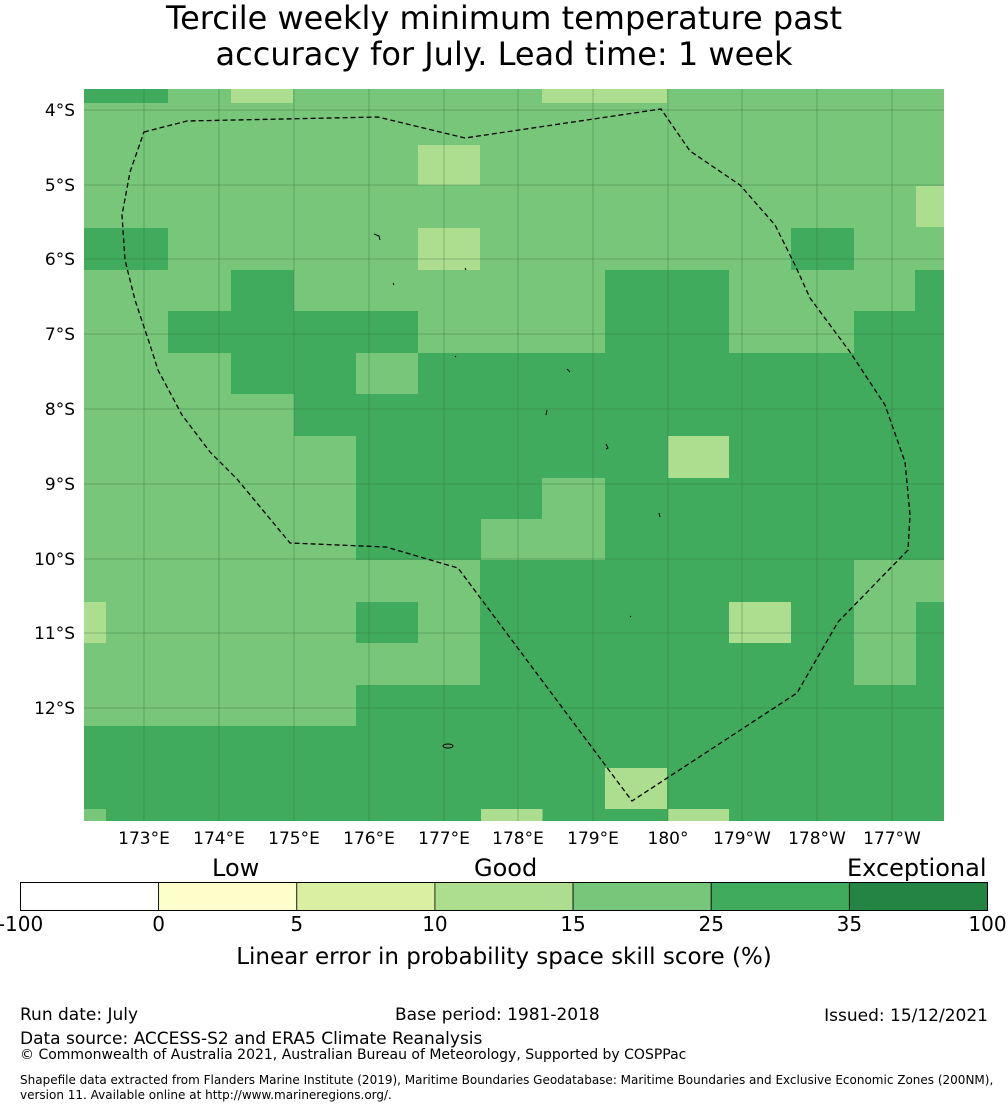 The height and width of the screenshot is (1110, 1008). I want to click on islands, so click(517, 491).